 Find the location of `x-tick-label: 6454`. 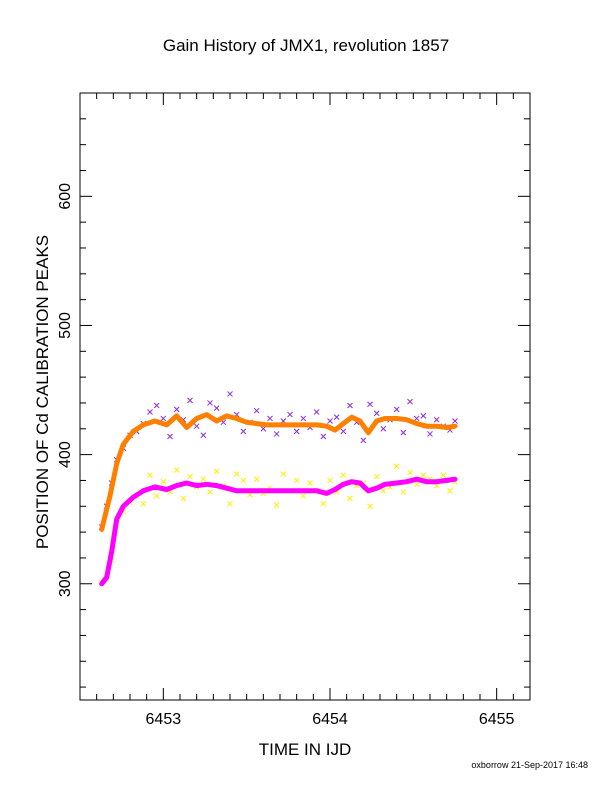

x-tick-label: 6454 is located at coordinates (330, 719).